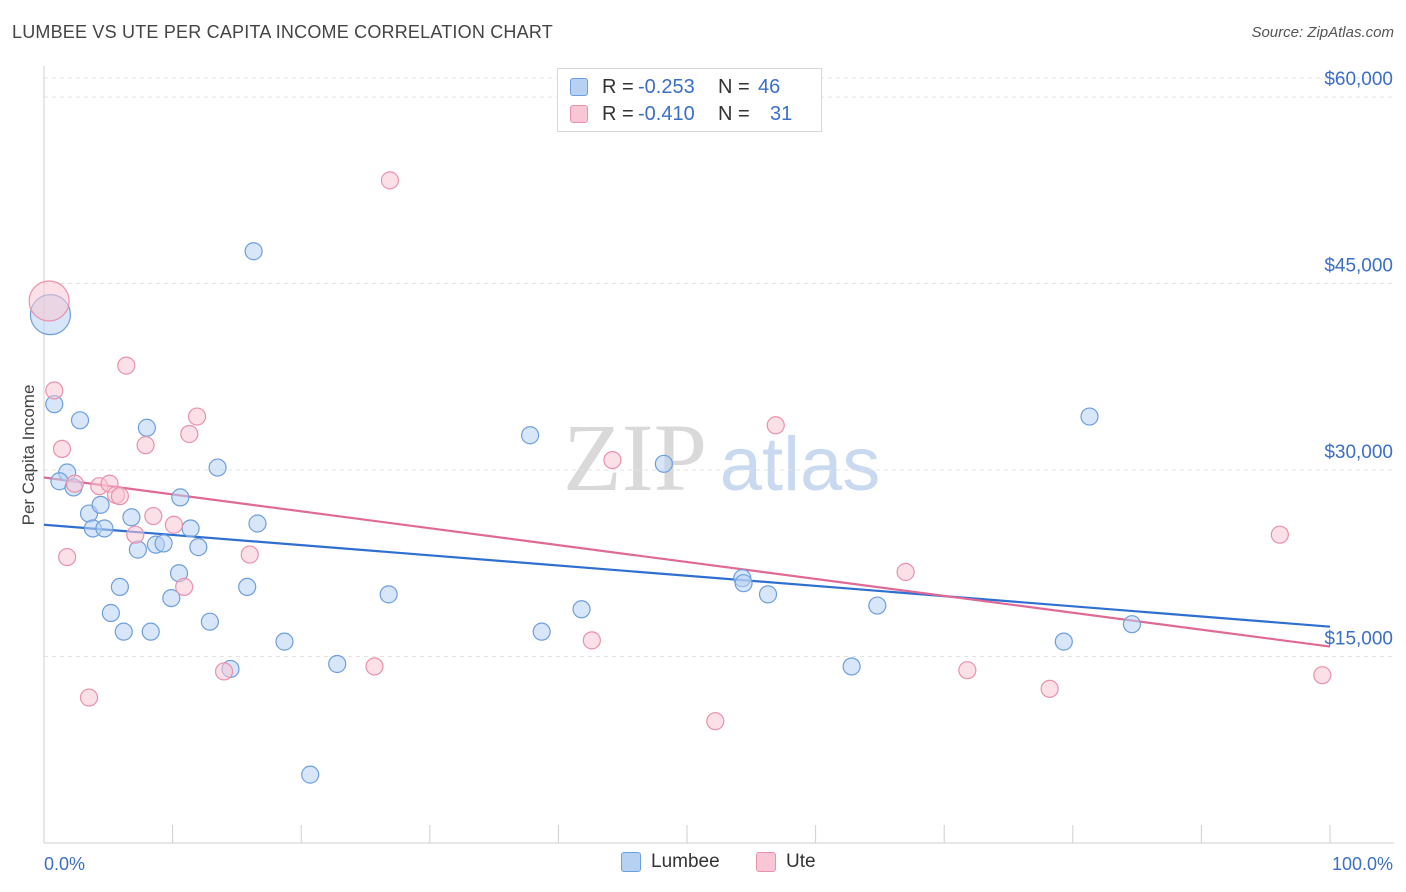  What do you see at coordinates (1358, 79) in the screenshot?
I see `y-tick-label: $60,000` at bounding box center [1358, 79].